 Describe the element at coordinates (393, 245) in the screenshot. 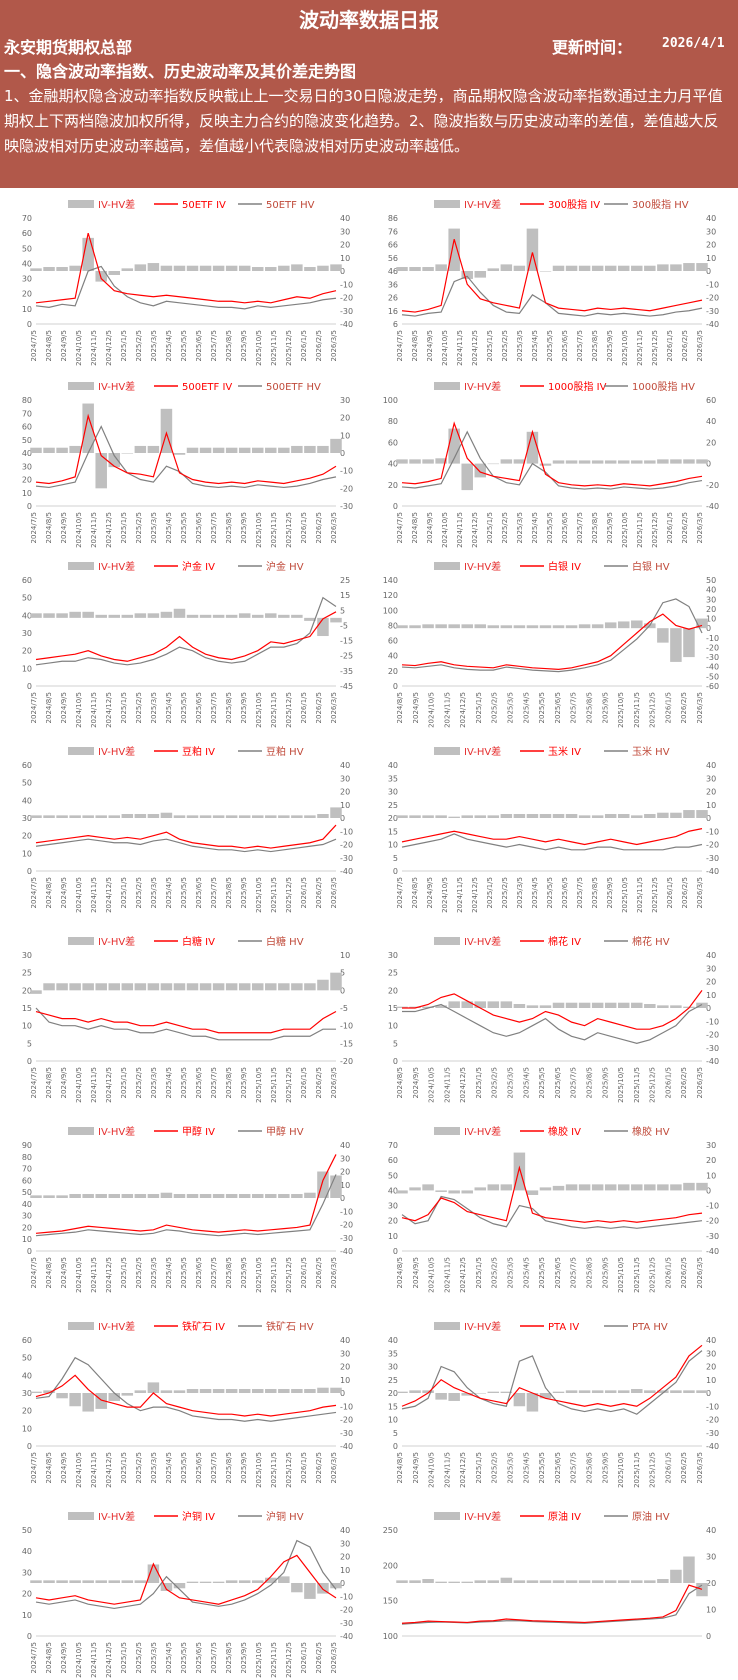

I see `left-tick-label: 66` at that location.